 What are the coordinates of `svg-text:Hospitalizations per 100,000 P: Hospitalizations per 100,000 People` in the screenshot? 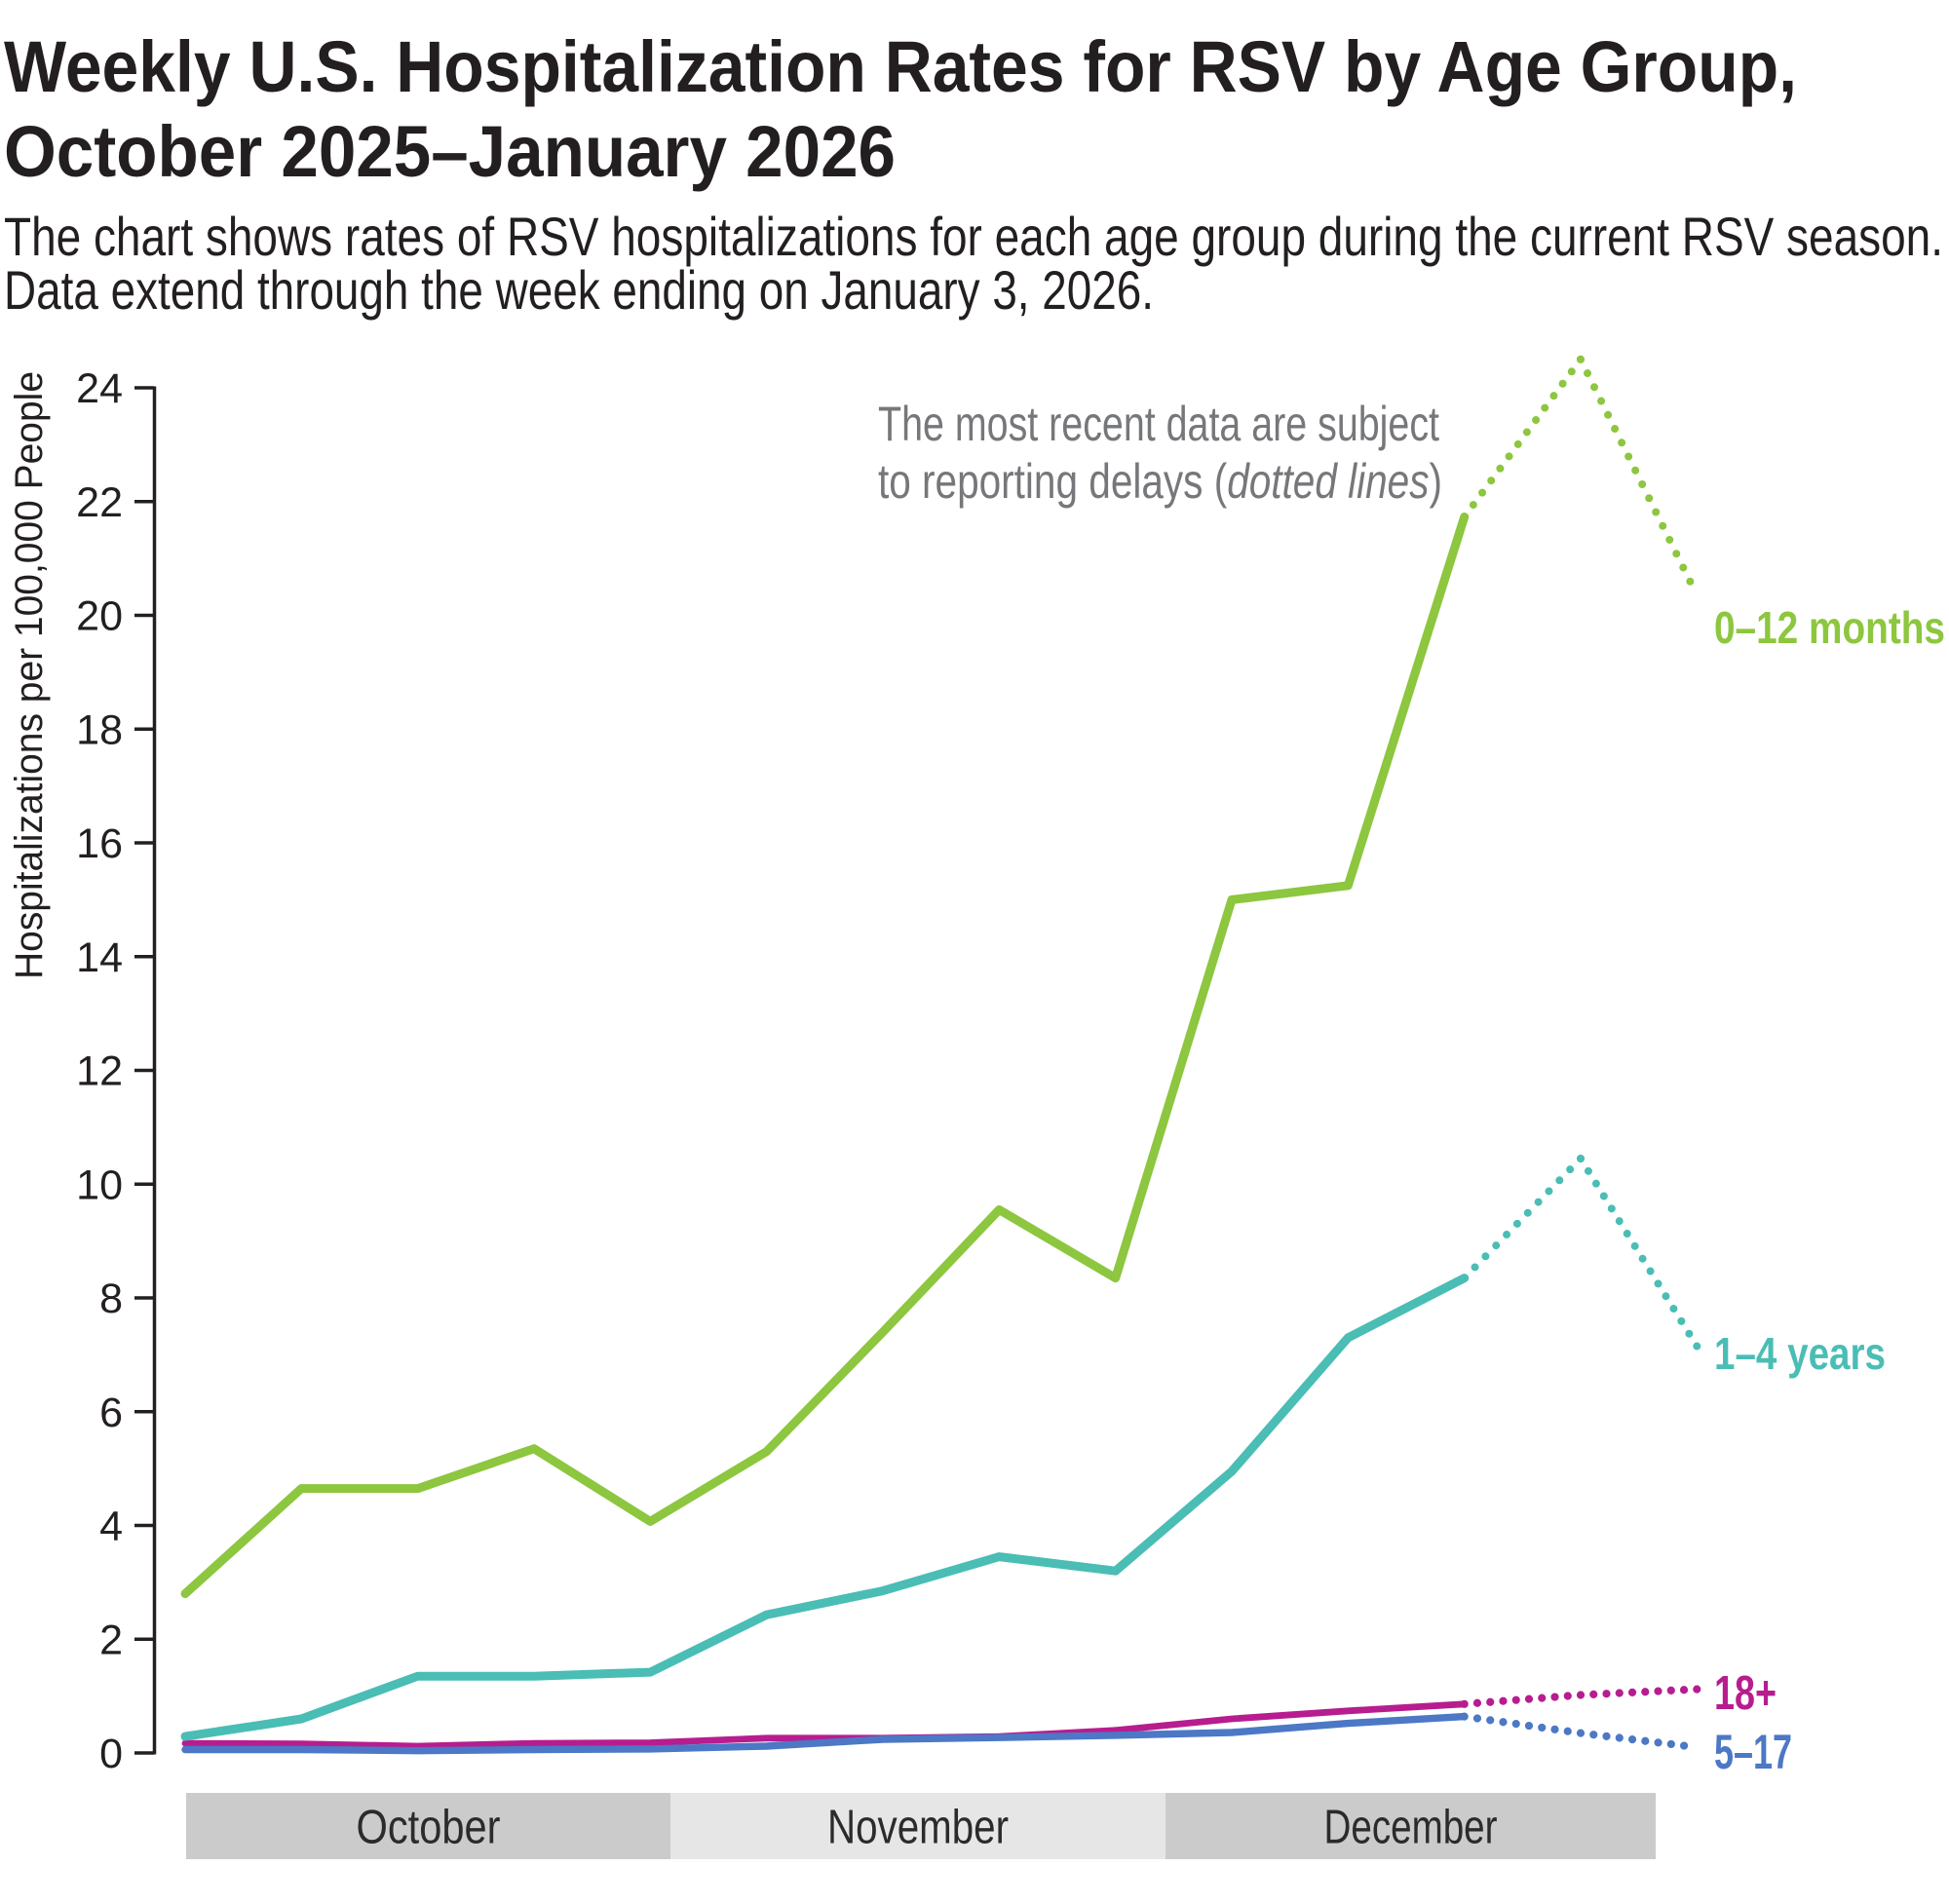 It's located at (29, 675).